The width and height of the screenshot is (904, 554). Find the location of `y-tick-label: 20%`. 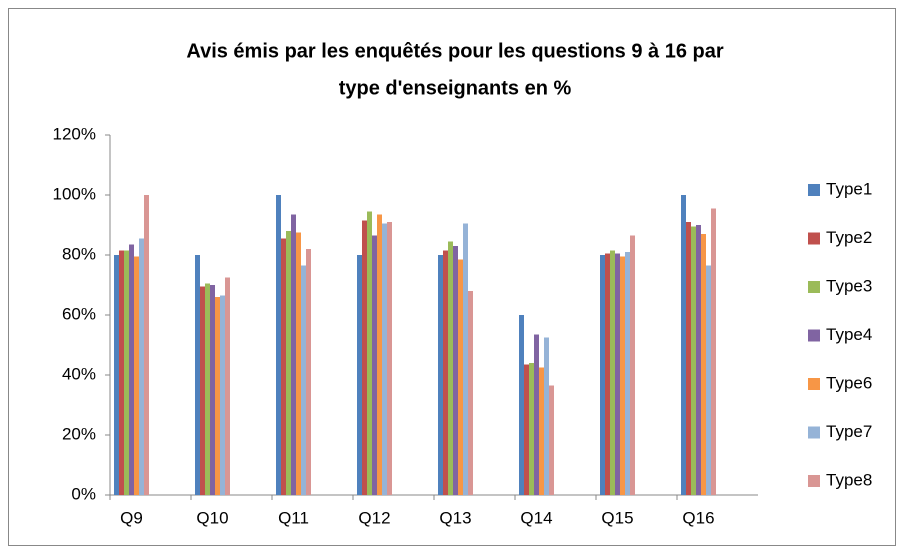

y-tick-label: 20% is located at coordinates (79, 433).